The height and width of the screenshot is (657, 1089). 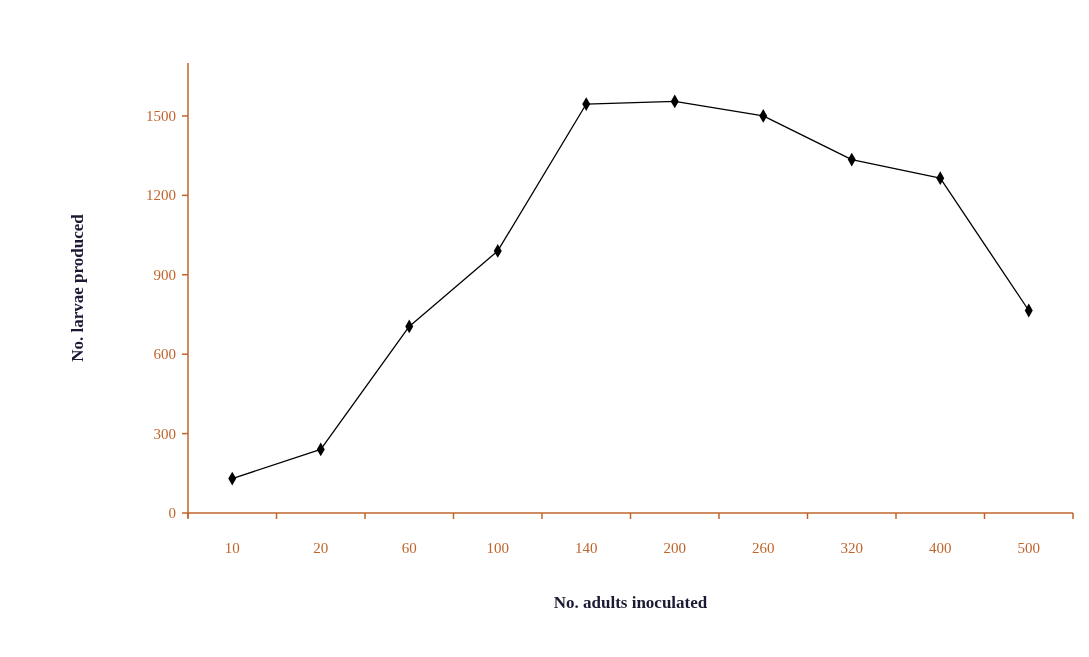 I want to click on y-tick-label: 900, so click(x=164, y=274).